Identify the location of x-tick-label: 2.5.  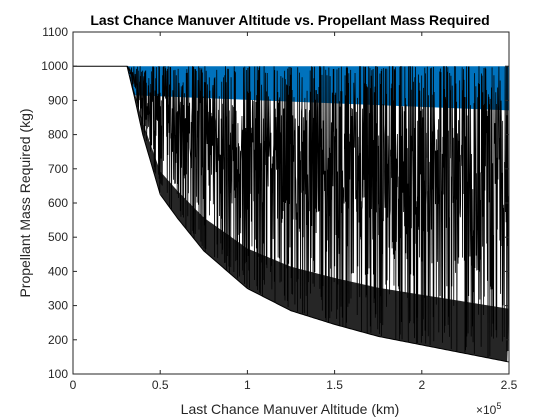
(509, 385).